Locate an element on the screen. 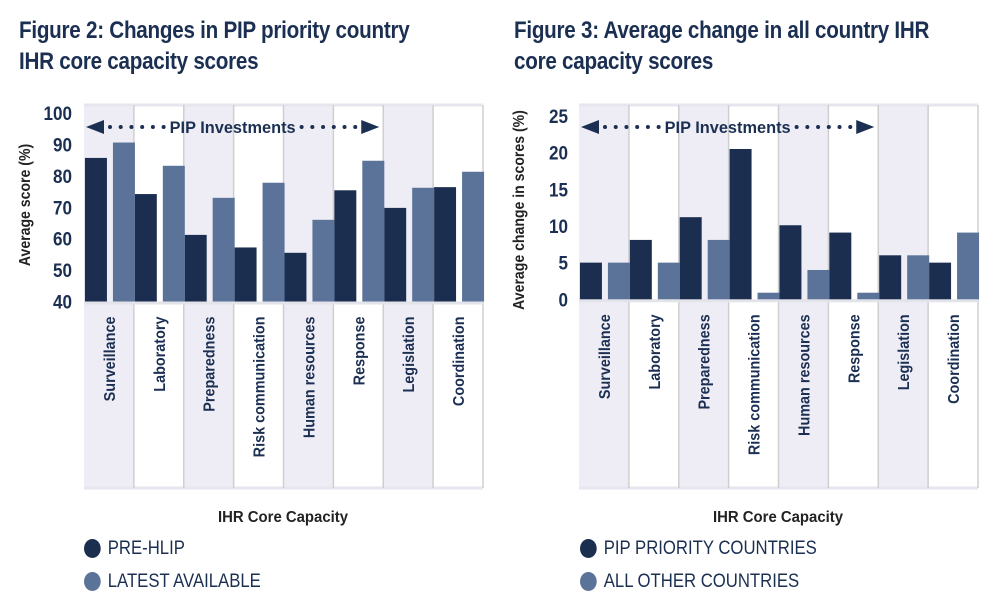 This screenshot has width=1000, height=606. figure-2-title-line-2: IHR core capacity scores is located at coordinates (139, 61).